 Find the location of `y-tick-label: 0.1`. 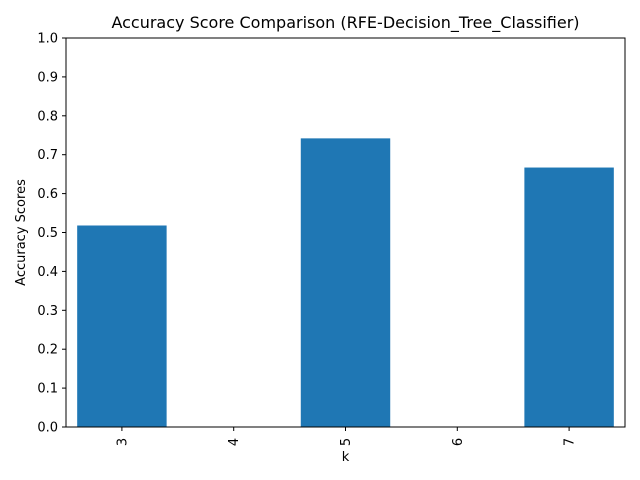

y-tick-label: 0.1 is located at coordinates (47, 389).